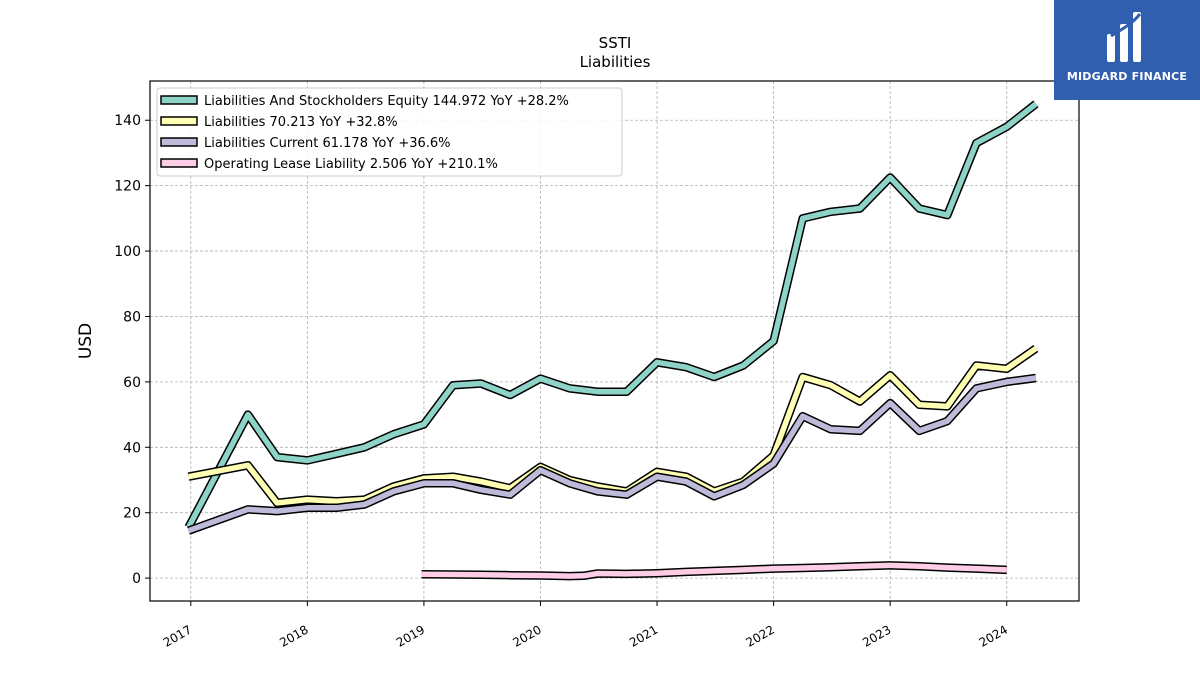  Describe the element at coordinates (615, 43) in the screenshot. I see `chart-title: SSTI` at that location.